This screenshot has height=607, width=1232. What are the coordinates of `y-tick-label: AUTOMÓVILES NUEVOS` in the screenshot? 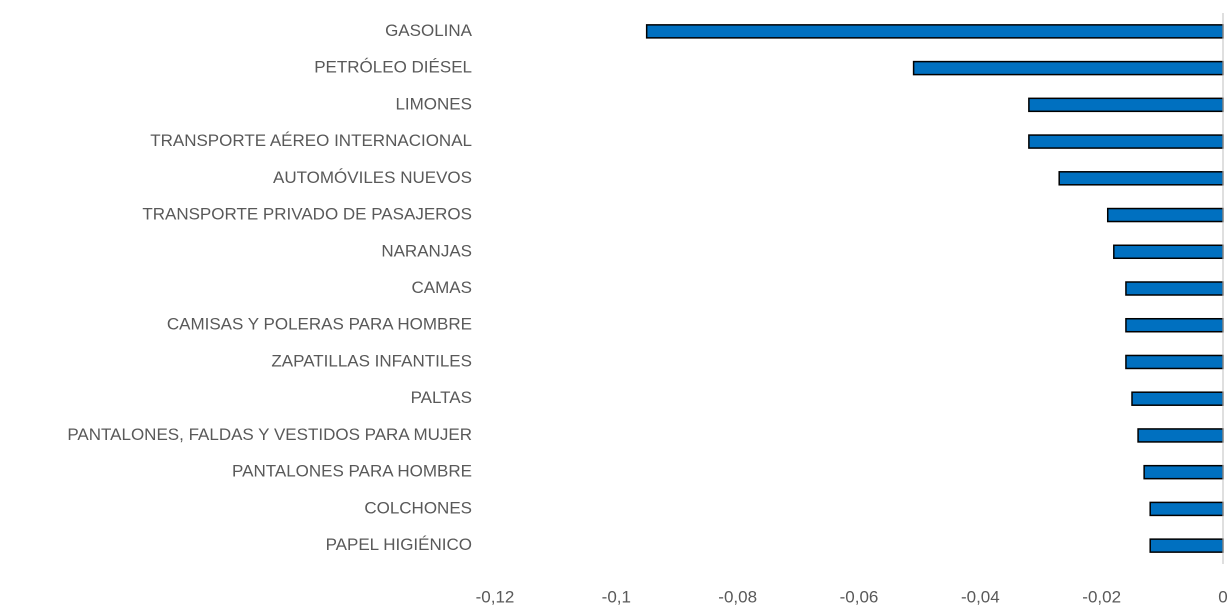 It's located at (372, 177).